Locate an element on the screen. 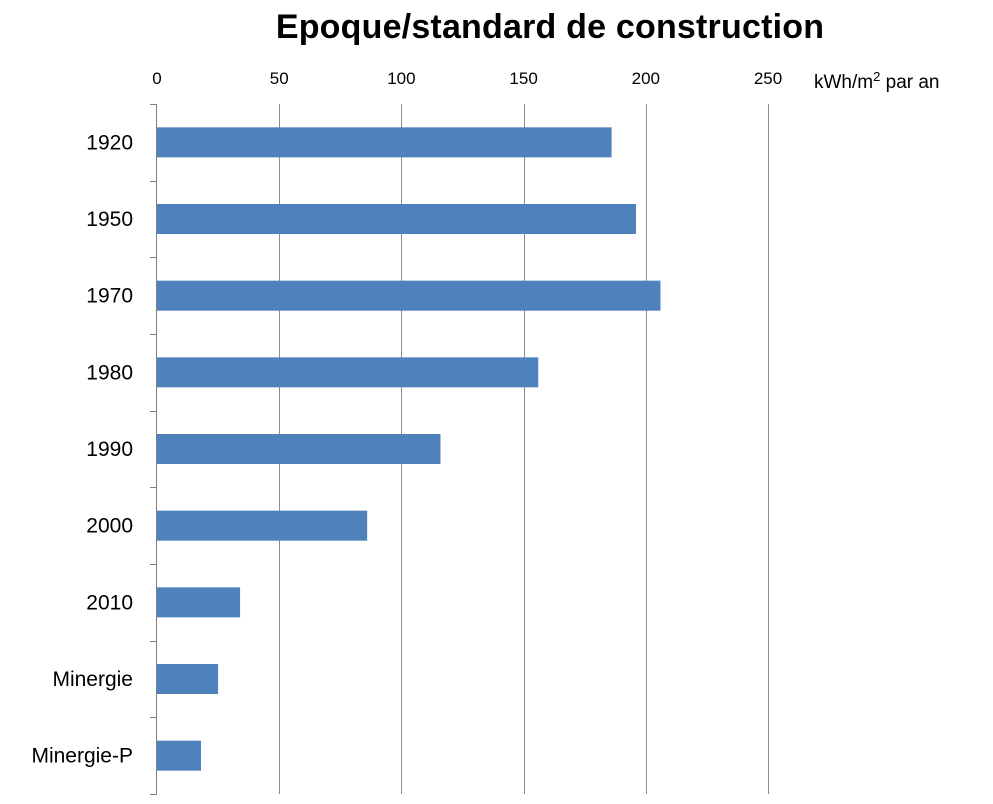 This screenshot has width=993, height=804. x-tick-label: 150 is located at coordinates (523, 78).